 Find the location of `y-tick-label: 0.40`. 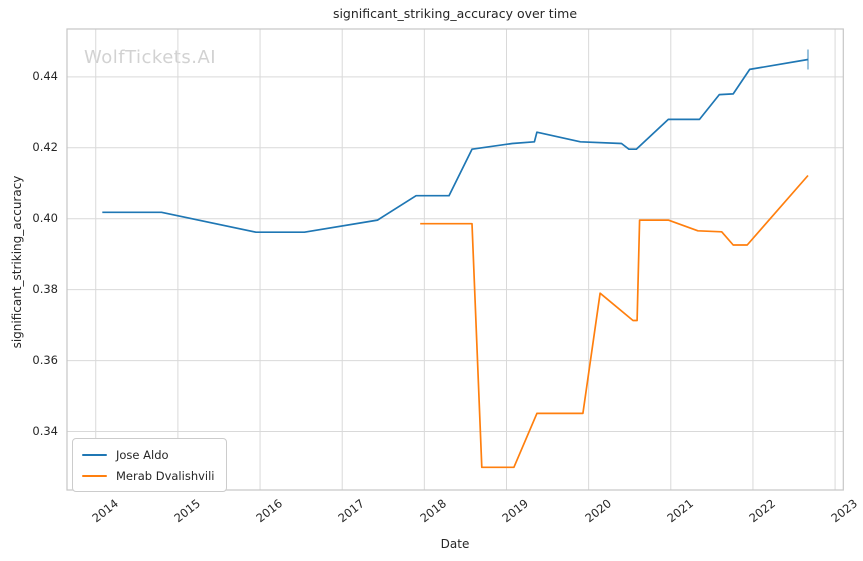

y-tick-label: 0.40 is located at coordinates (45, 218).